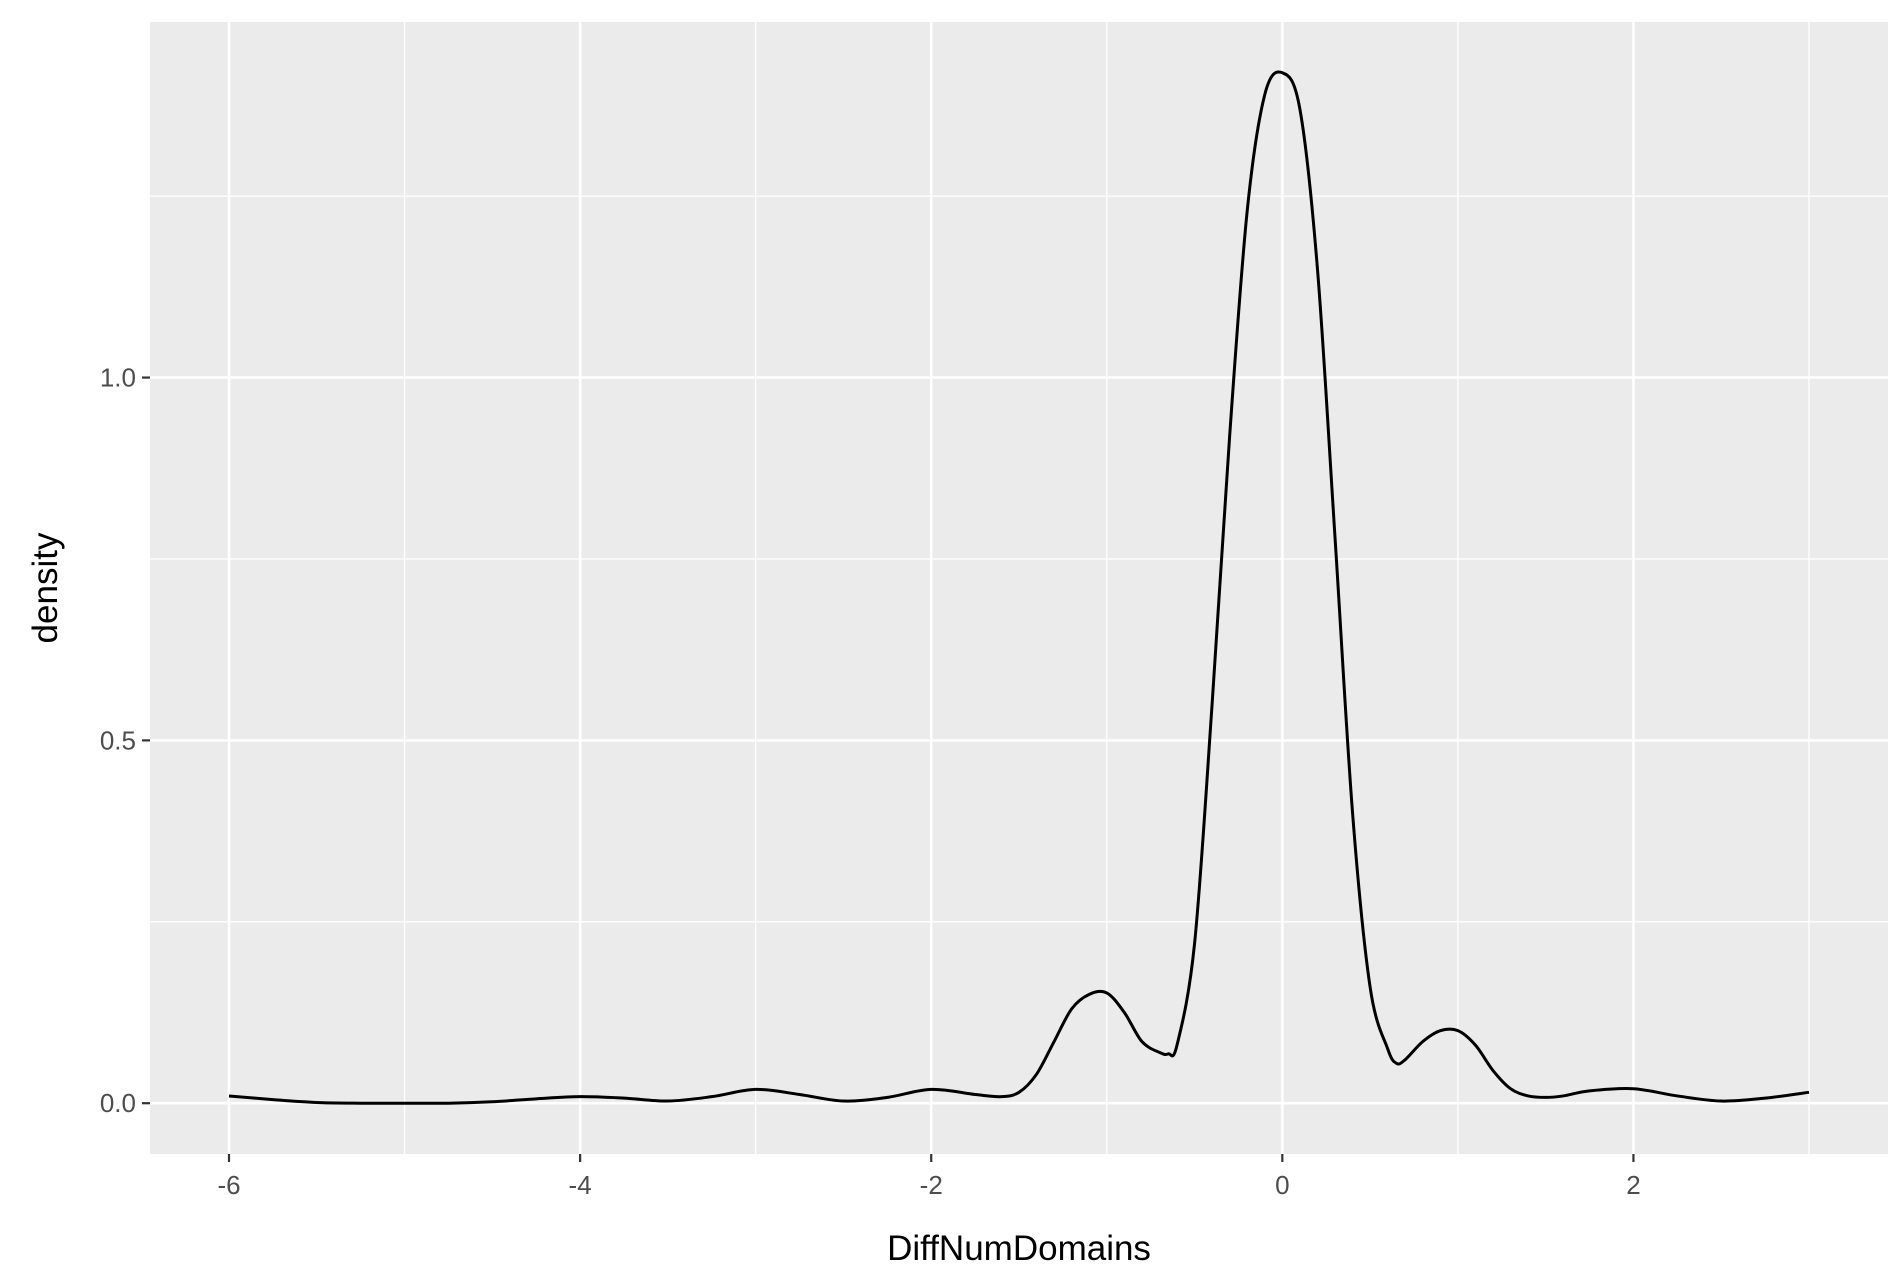 This screenshot has height=1287, width=1903. What do you see at coordinates (228, 1185) in the screenshot?
I see `x-tick-label: -6` at bounding box center [228, 1185].